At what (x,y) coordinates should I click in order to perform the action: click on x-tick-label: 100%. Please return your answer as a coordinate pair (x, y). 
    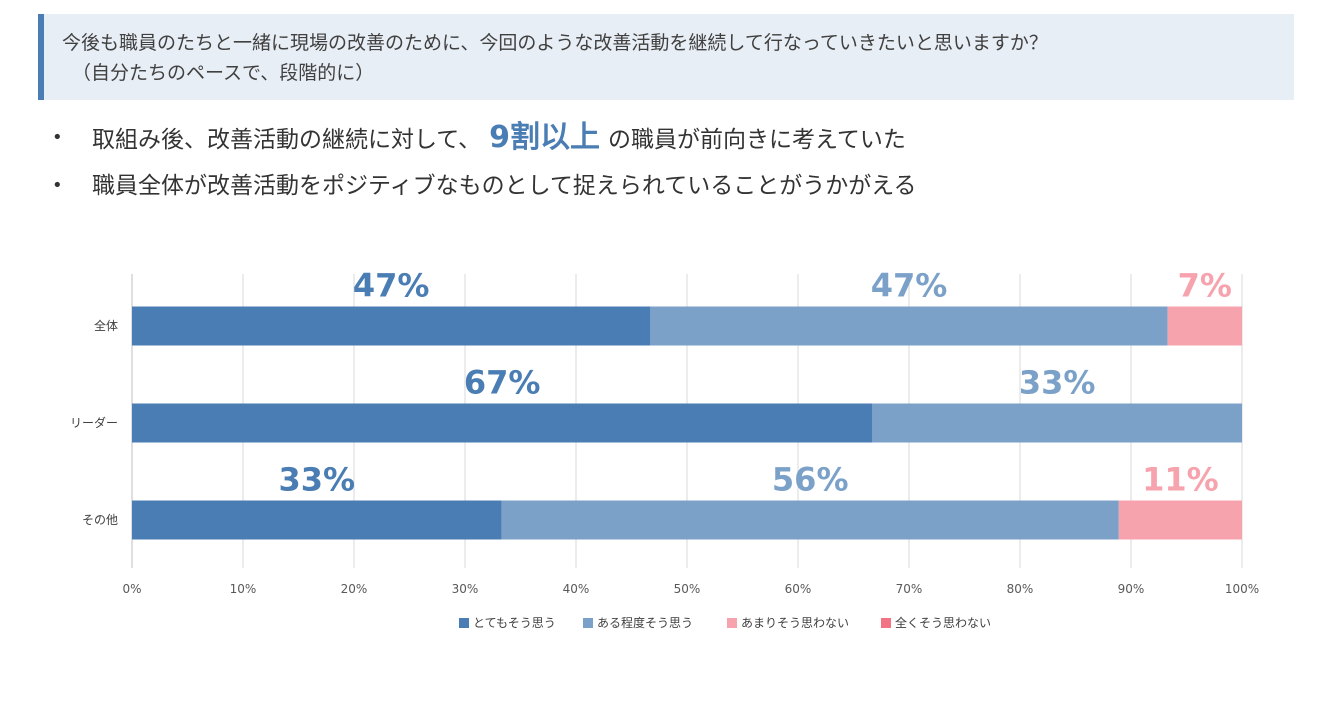
    Looking at the image, I should click on (1242, 589).